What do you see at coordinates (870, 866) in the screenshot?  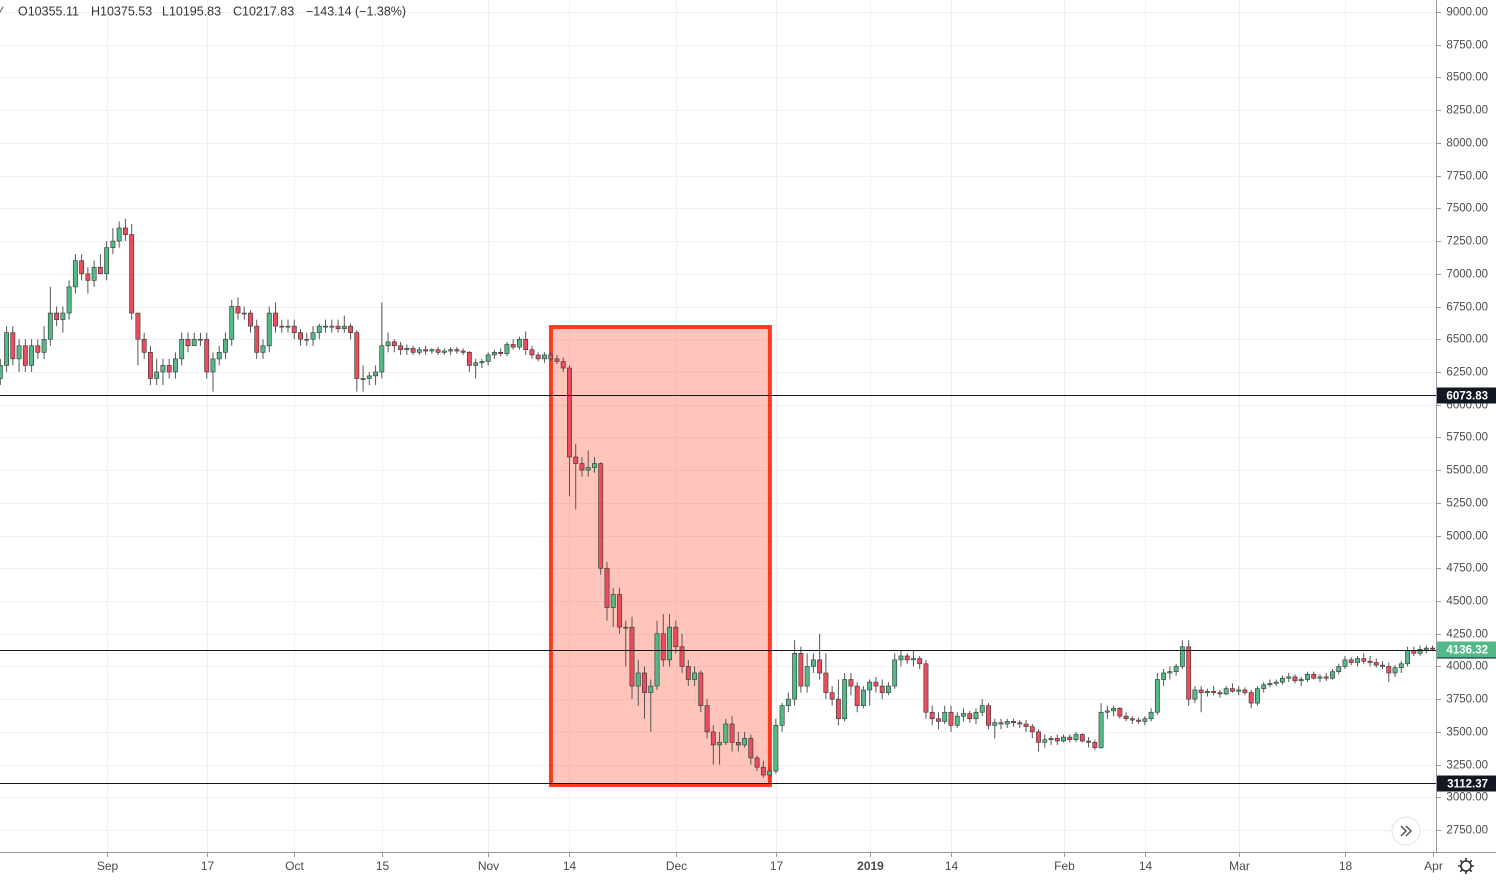 I see `x-tick-label: 2019` at bounding box center [870, 866].